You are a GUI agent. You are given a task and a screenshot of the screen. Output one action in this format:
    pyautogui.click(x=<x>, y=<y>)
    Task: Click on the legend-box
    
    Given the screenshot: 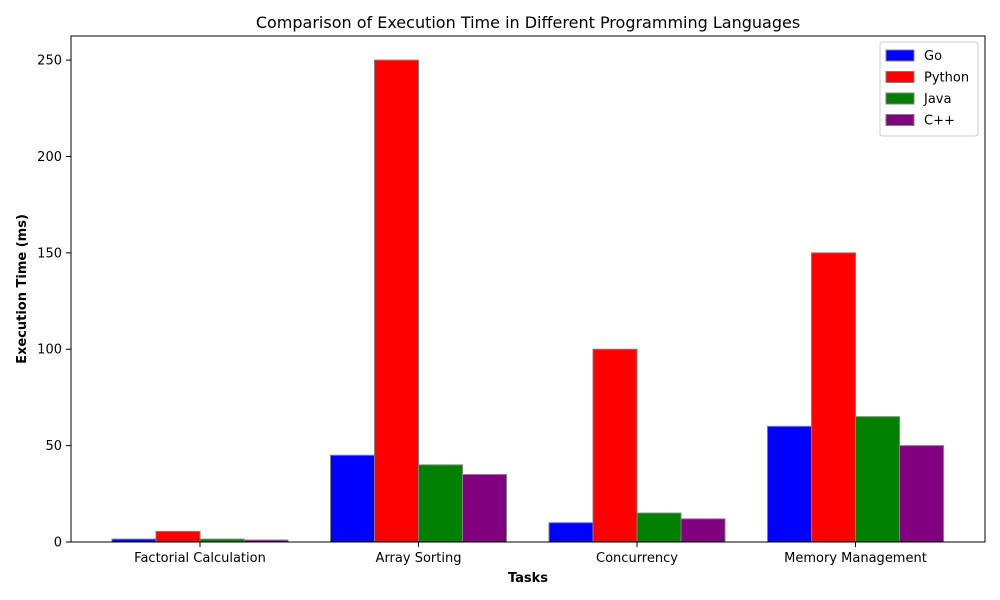 What is the action you would take?
    pyautogui.click(x=929, y=89)
    